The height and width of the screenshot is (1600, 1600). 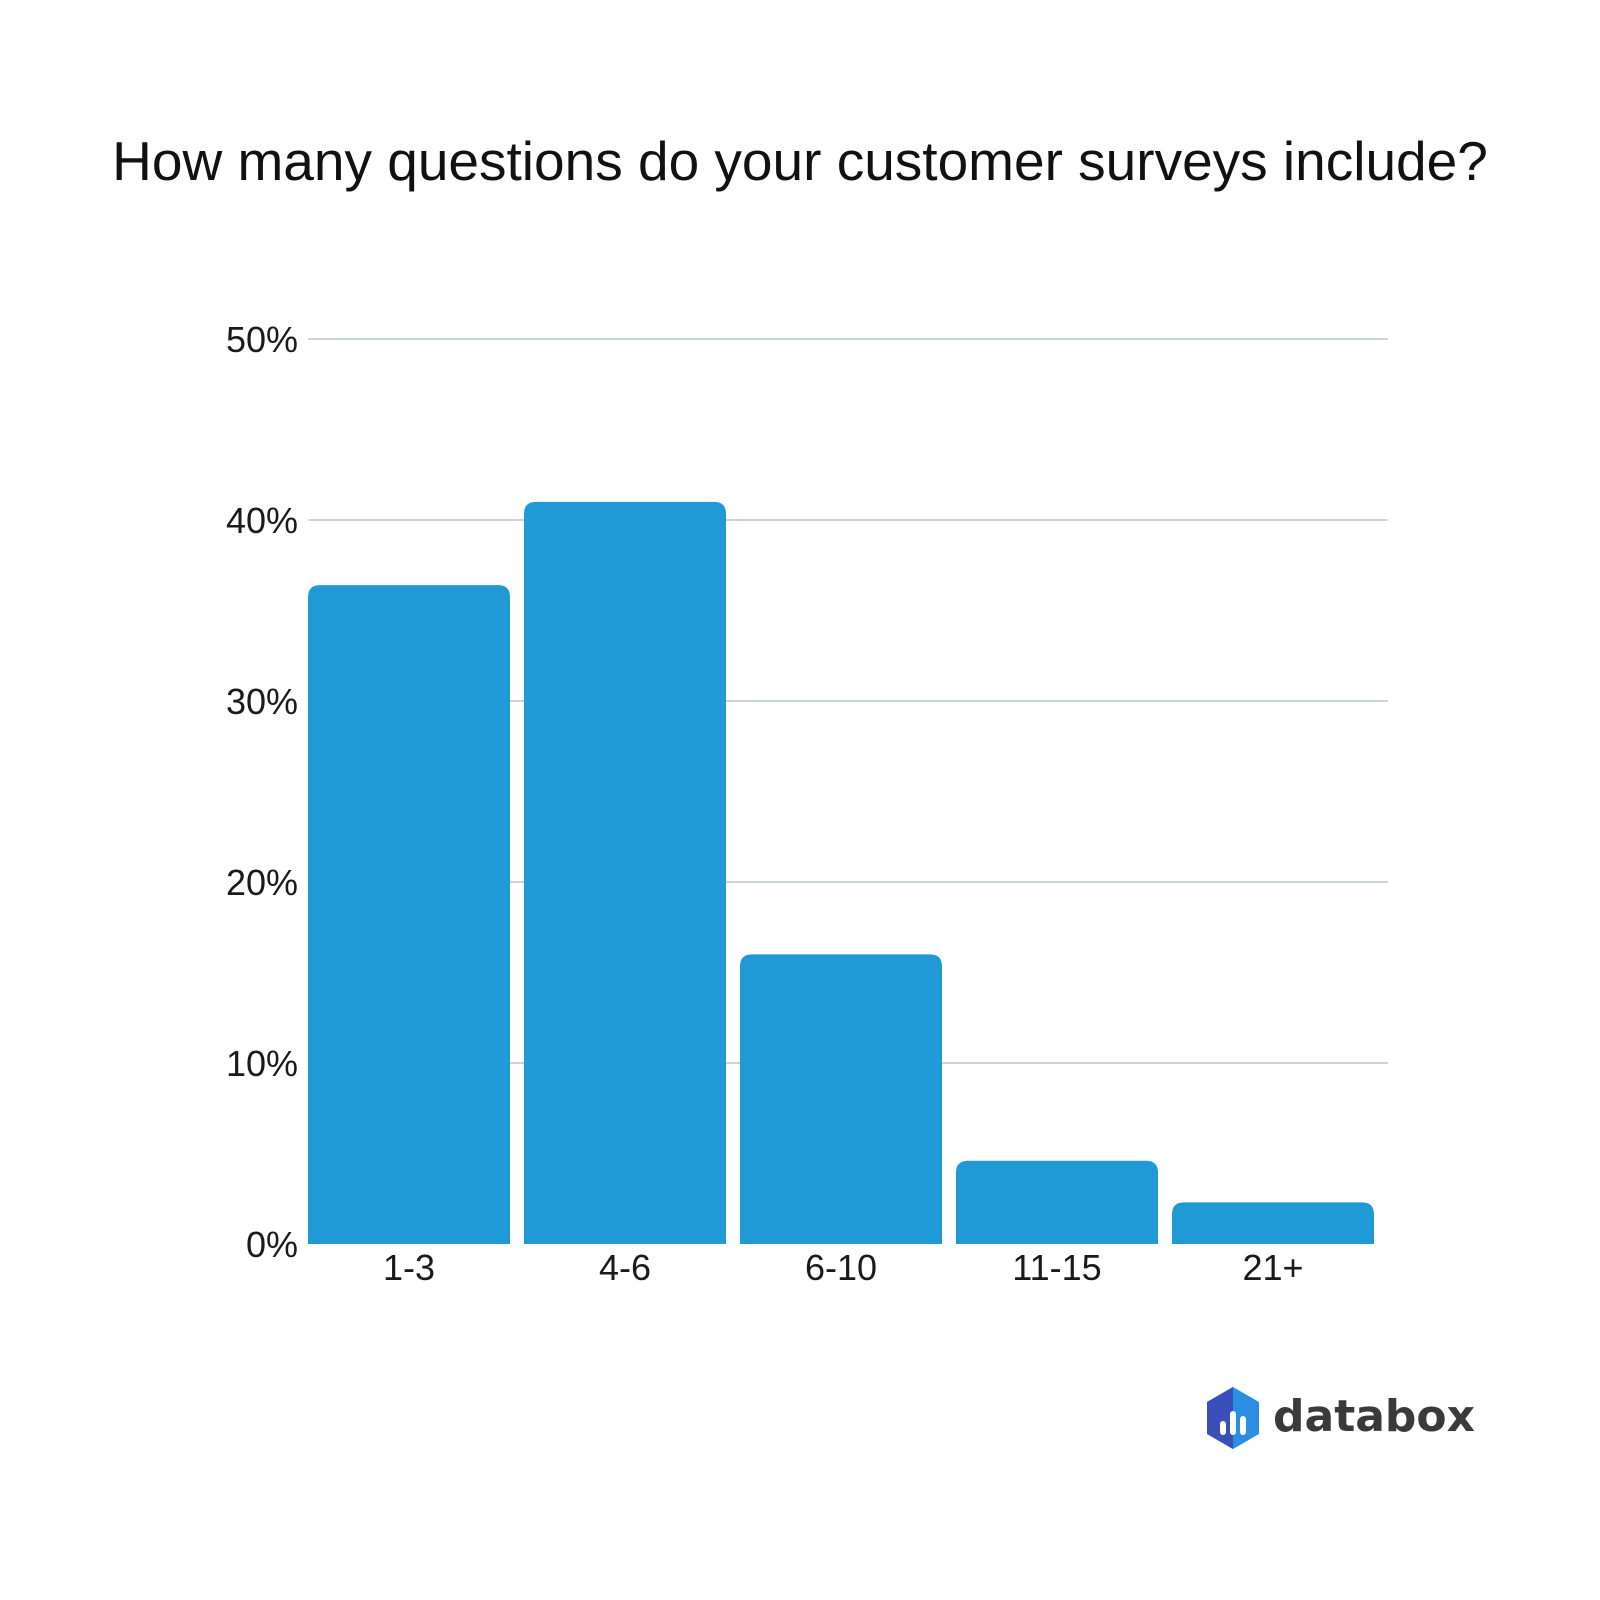 What do you see at coordinates (1374, 1416) in the screenshot?
I see `databox-wordmark: databox` at bounding box center [1374, 1416].